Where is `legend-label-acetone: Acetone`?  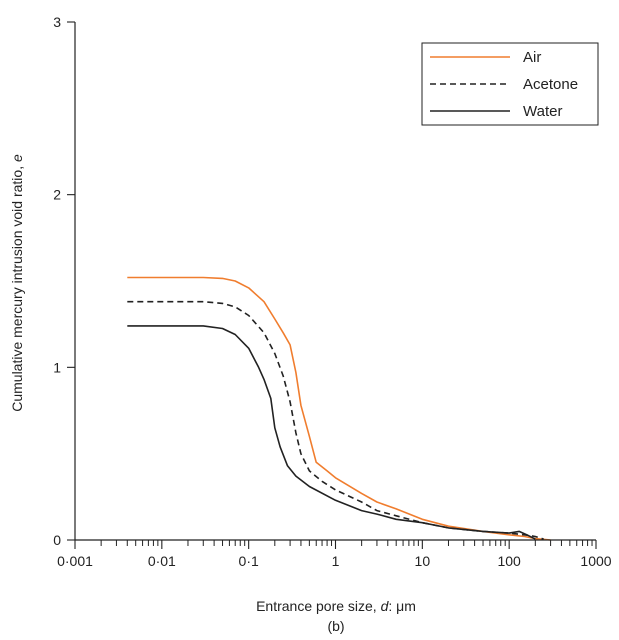 legend-label-acetone: Acetone is located at coordinates (550, 84).